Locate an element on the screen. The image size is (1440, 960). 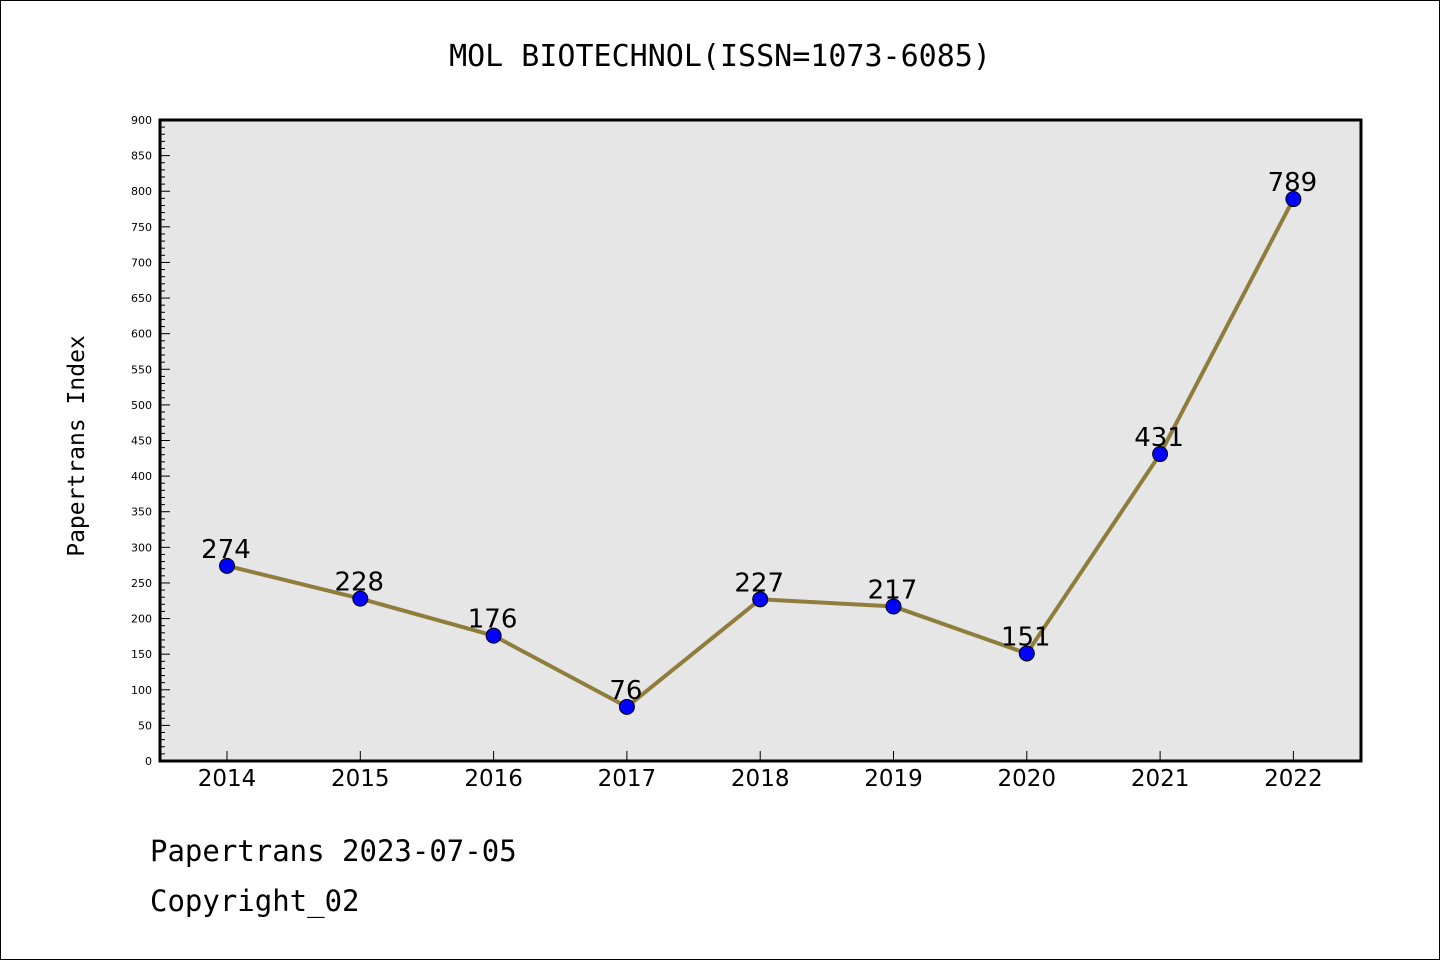
y-tick-label: 450 is located at coordinates (141, 441).